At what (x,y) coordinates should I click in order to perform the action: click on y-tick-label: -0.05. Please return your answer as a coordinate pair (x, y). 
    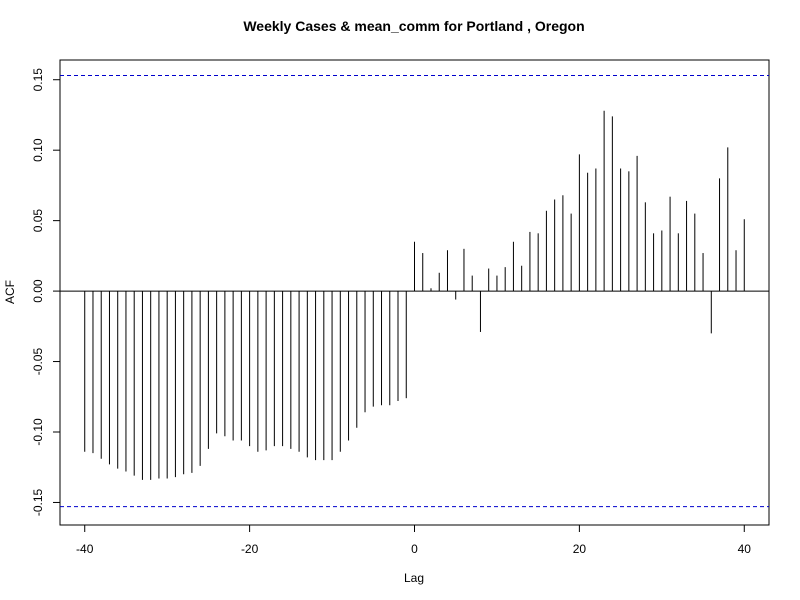
    Looking at the image, I should click on (38, 362).